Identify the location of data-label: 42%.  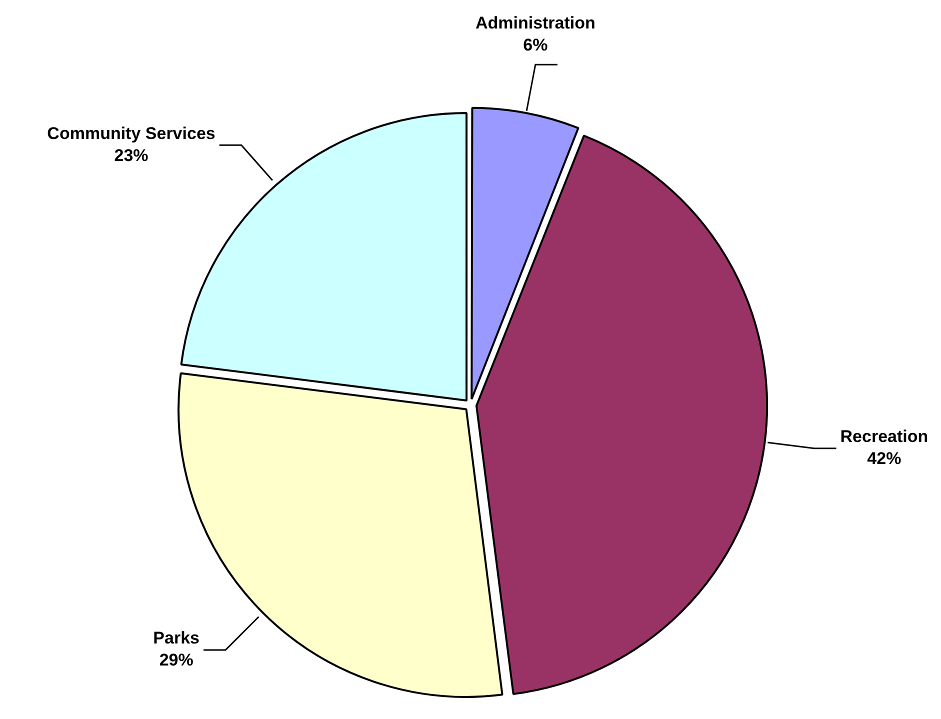
(884, 458).